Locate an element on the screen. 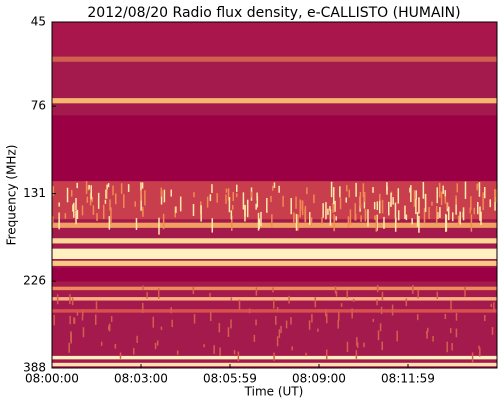 Image resolution: width=504 pixels, height=404 pixels. y-axis-label: Frequency (MHz) is located at coordinates (12, 195).